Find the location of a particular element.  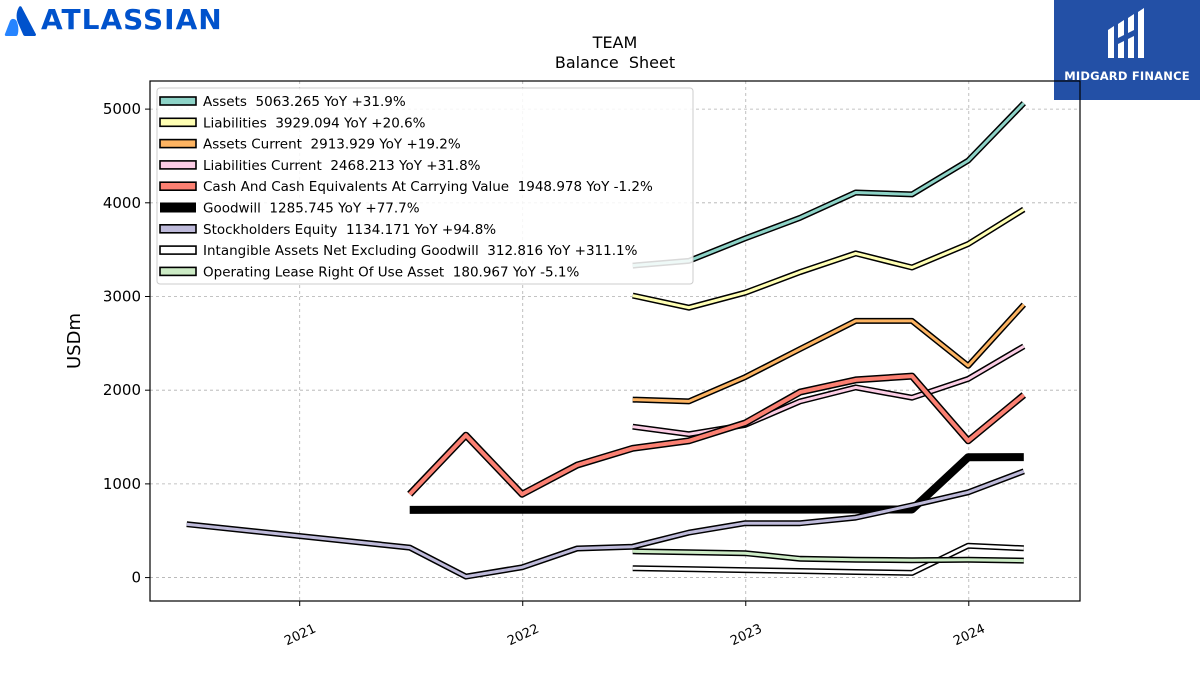

legend-box is located at coordinates (425, 186).